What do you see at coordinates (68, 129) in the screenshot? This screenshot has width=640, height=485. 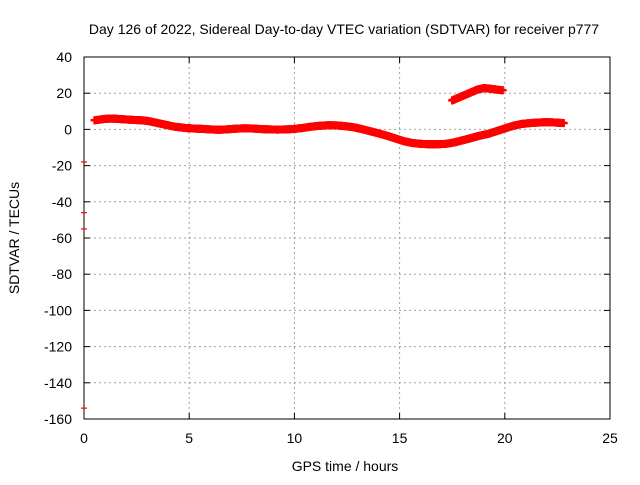 I see `y-tick-label: 0` at bounding box center [68, 129].